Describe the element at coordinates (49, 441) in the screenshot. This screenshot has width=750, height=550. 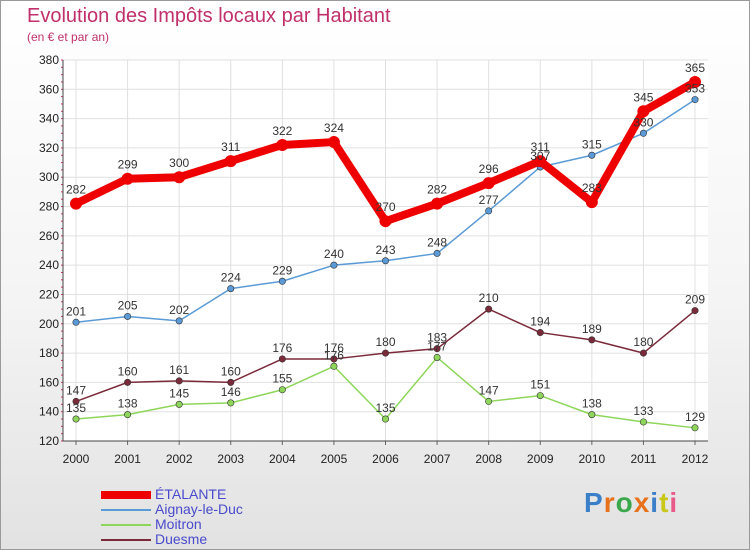
I see `y-tick-label: 120` at that location.